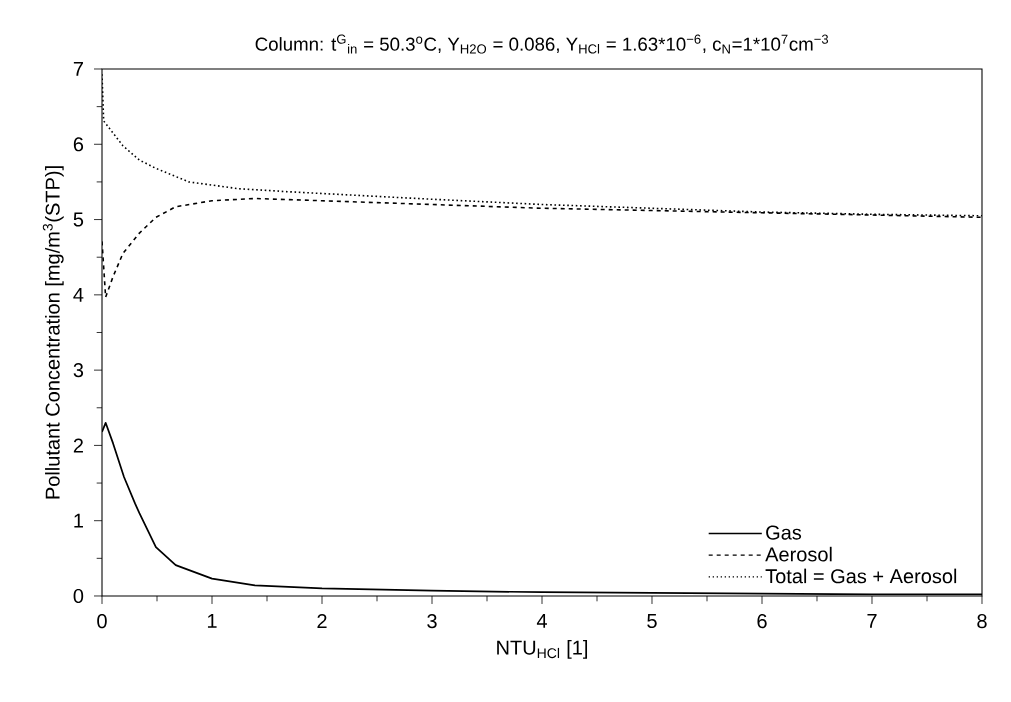  What do you see at coordinates (78, 445) in the screenshot?
I see `y-tick-label: 2` at bounding box center [78, 445].